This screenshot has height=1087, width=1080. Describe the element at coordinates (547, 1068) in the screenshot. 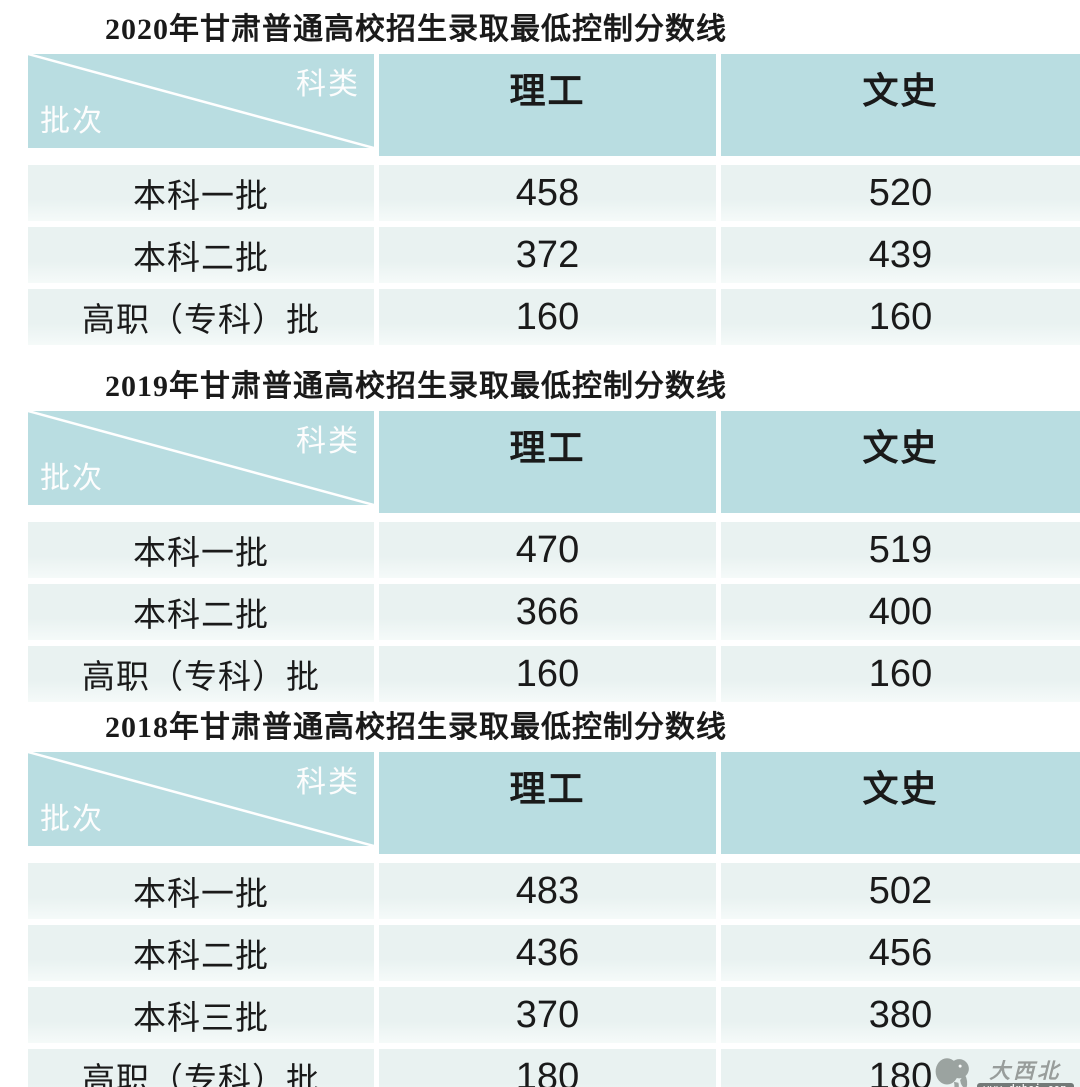

I see `score-cell-science: 180` at that location.